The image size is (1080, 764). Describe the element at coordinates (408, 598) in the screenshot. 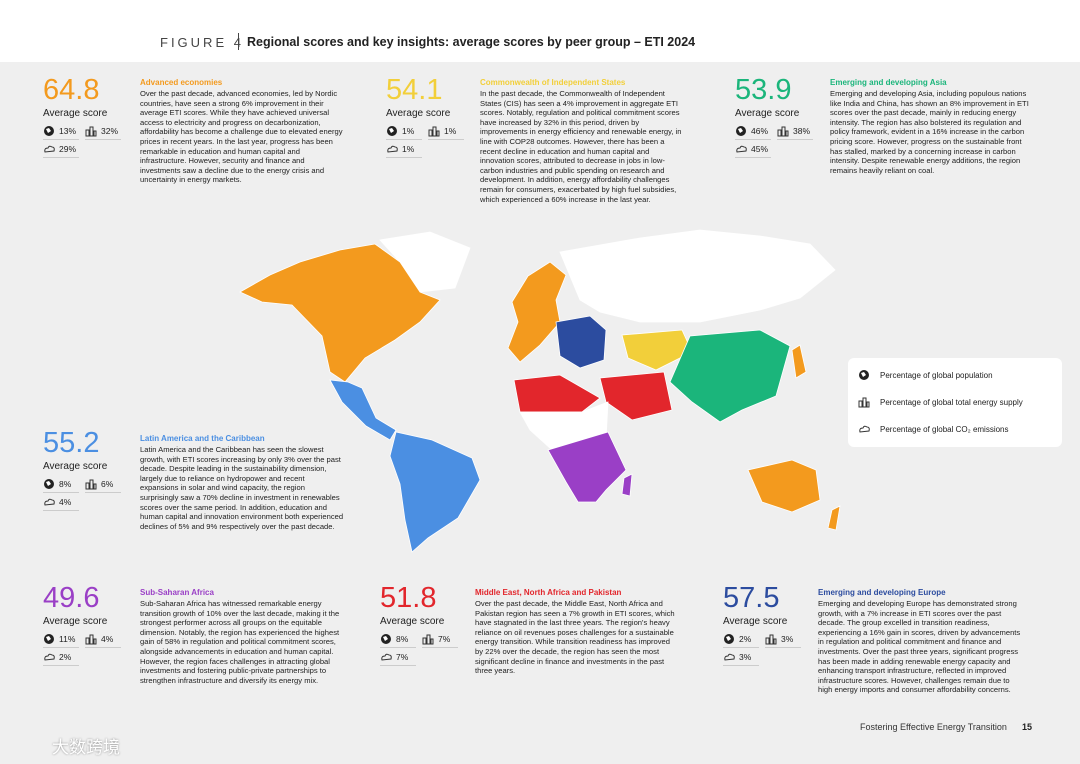

I see `average-score: 51.8` at that location.